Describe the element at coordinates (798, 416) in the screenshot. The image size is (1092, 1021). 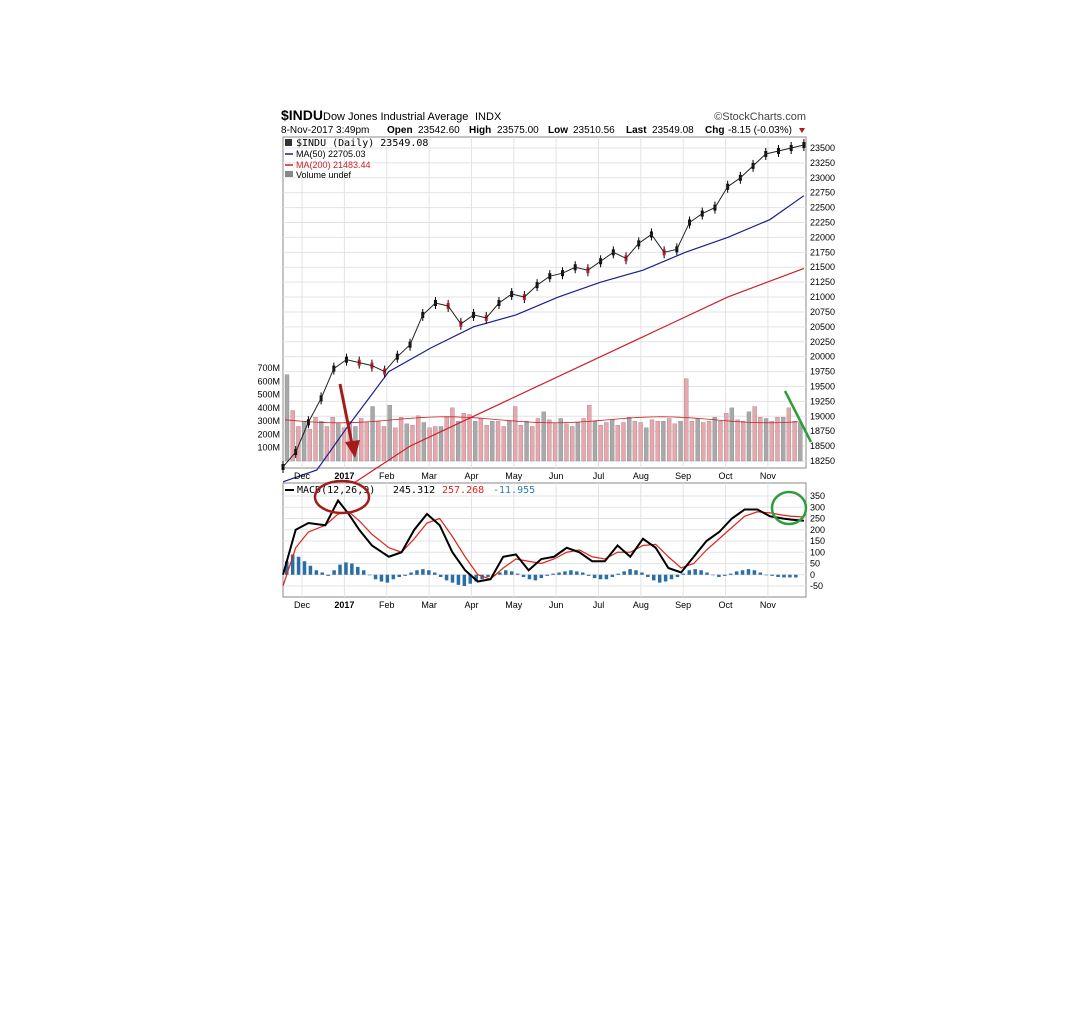
I see `annotation-green-line` at that location.